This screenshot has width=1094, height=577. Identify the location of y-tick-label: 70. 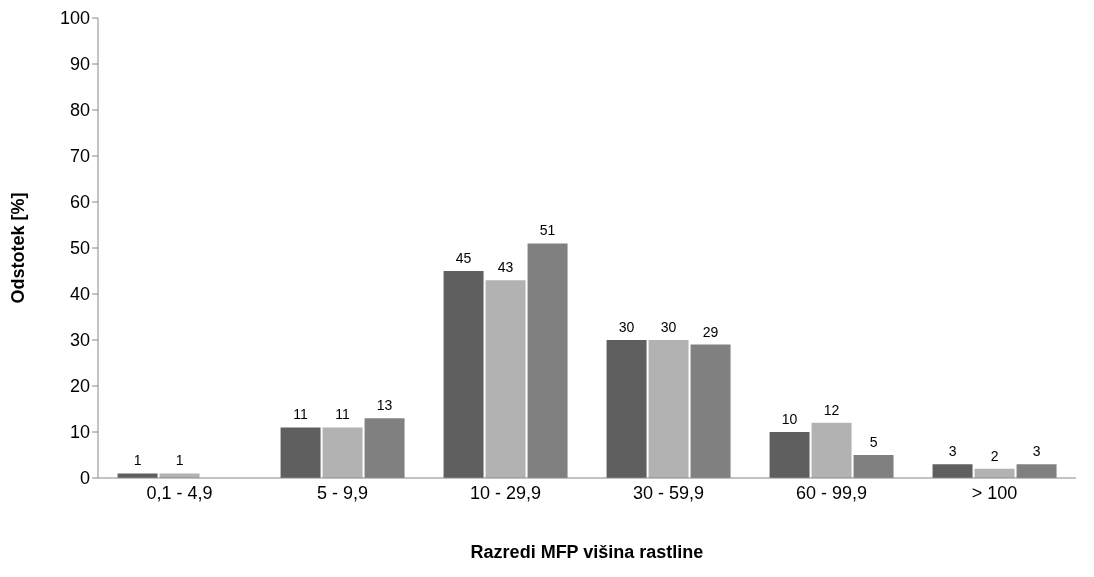
(79, 156).